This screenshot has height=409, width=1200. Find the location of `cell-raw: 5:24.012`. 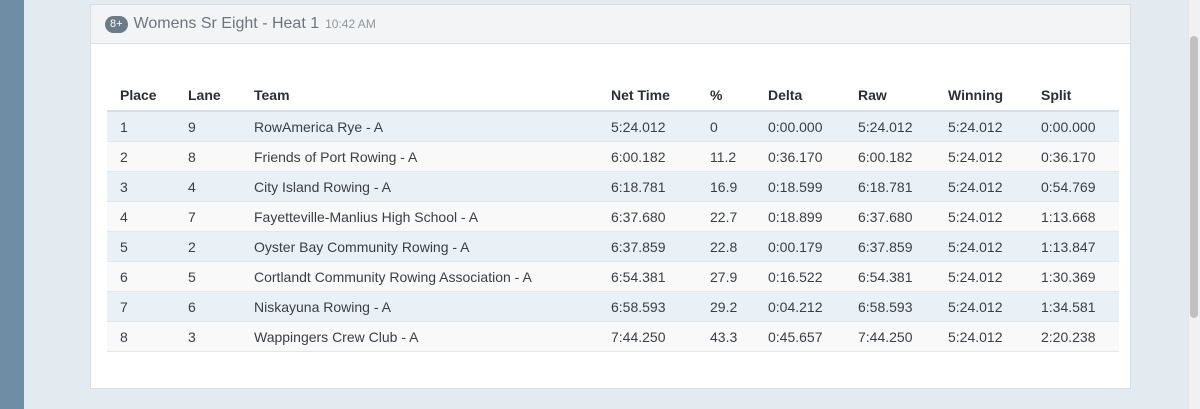

cell-raw: 5:24.012 is located at coordinates (890, 126).